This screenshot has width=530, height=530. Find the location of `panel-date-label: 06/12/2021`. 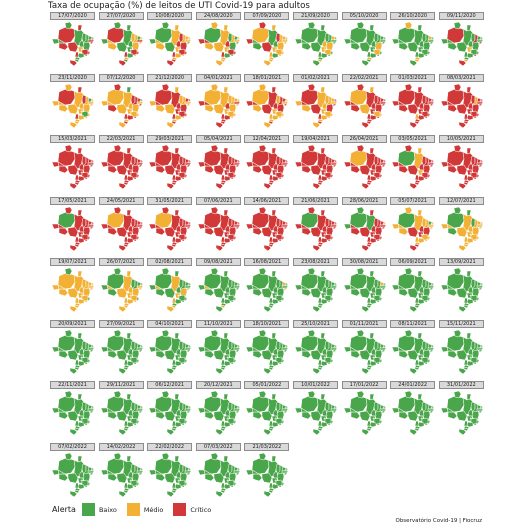

panel-date-label: 06/12/2021 is located at coordinates (170, 385).